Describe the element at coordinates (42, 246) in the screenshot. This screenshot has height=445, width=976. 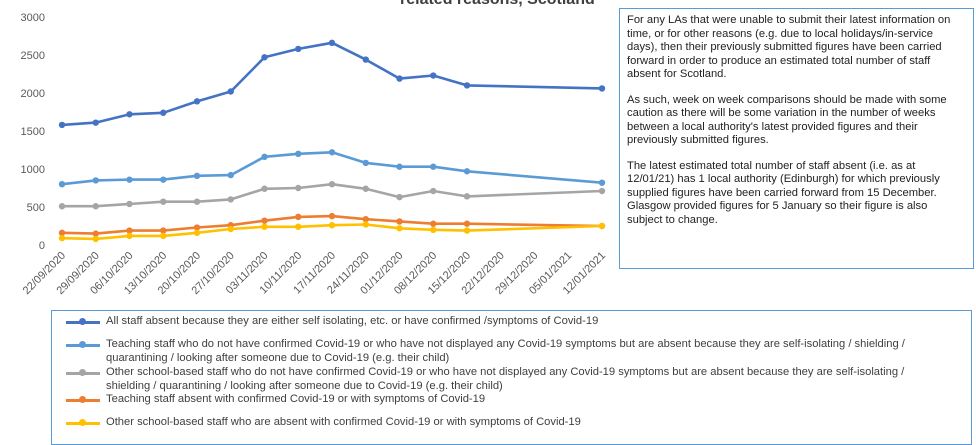
I see `y-tick-label: 0` at that location.